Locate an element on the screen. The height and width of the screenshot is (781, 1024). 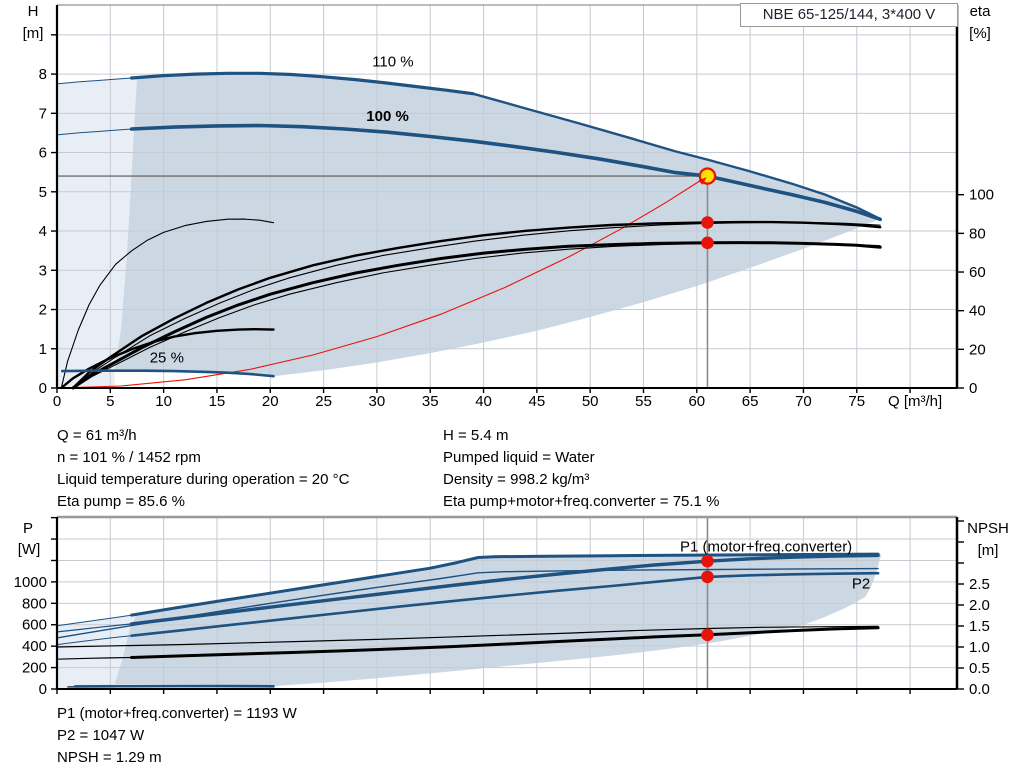
info-density: Density = 998.2 kg/m³ is located at coordinates (516, 479).